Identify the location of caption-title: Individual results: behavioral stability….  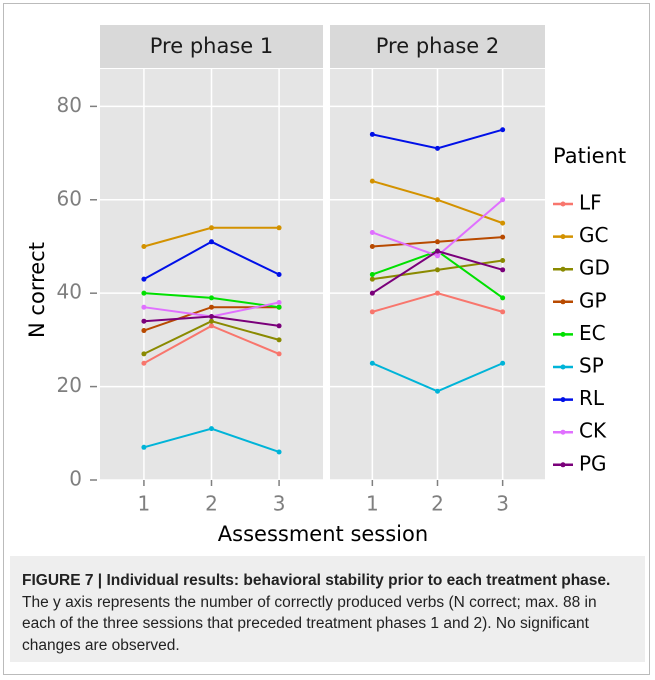
(358, 580).